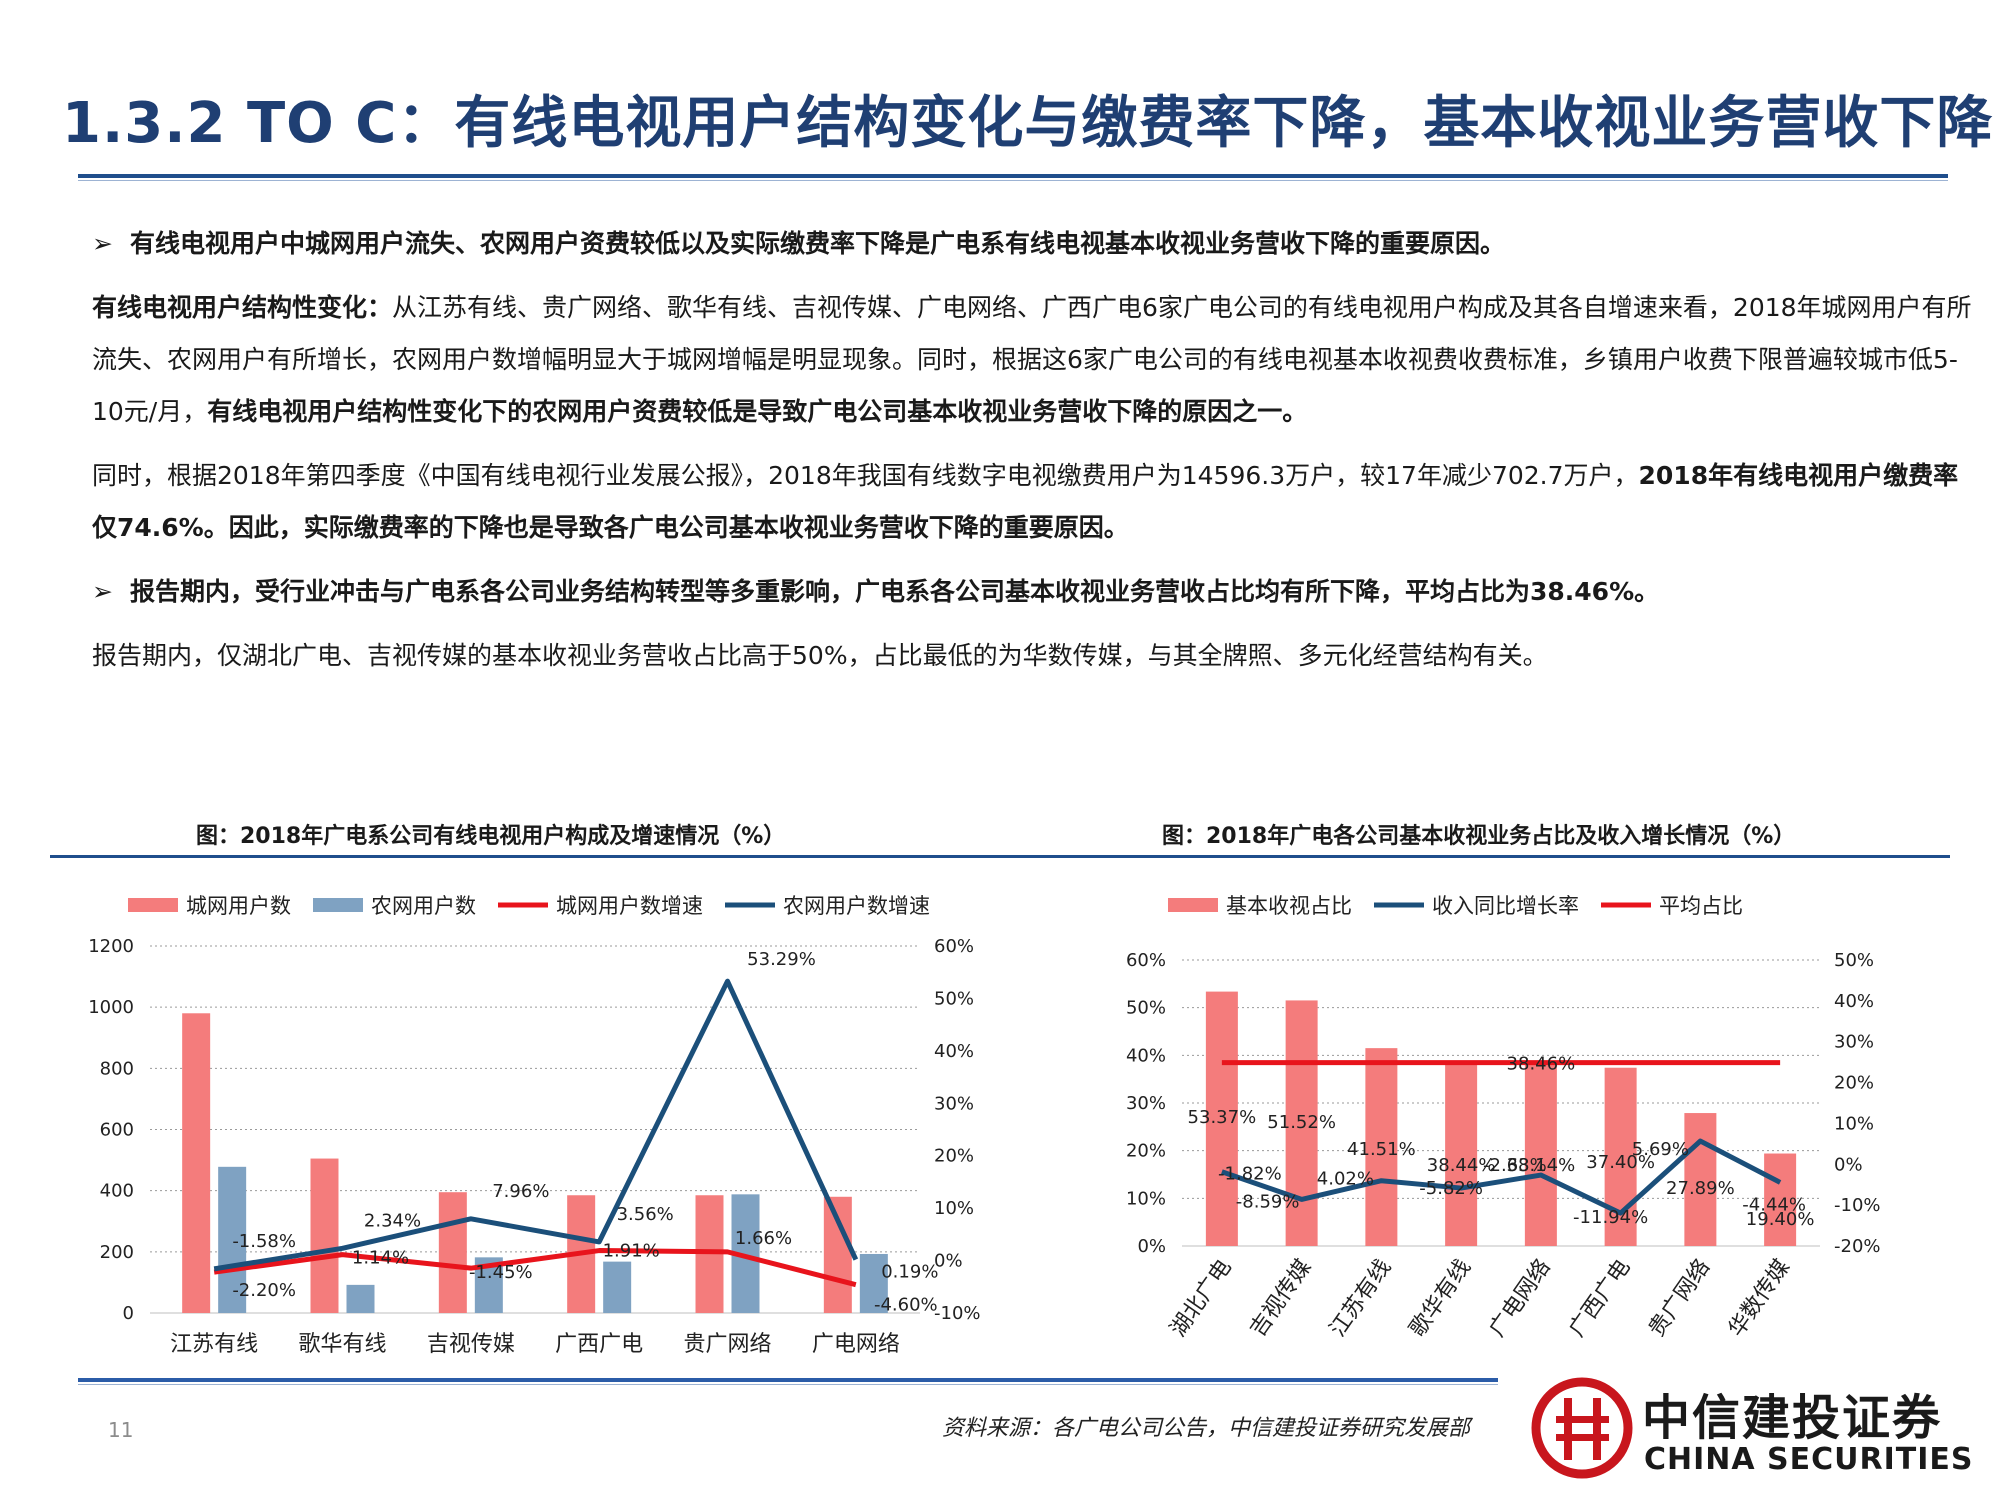  What do you see at coordinates (856, 906) in the screenshot?
I see `legend-label: 农网用户数增速` at bounding box center [856, 906].